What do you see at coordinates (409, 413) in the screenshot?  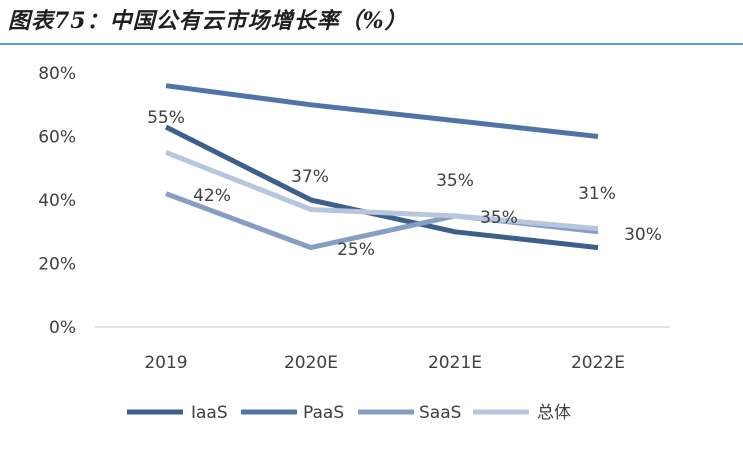 I see `legend-item-saas: SaaS` at bounding box center [409, 413].